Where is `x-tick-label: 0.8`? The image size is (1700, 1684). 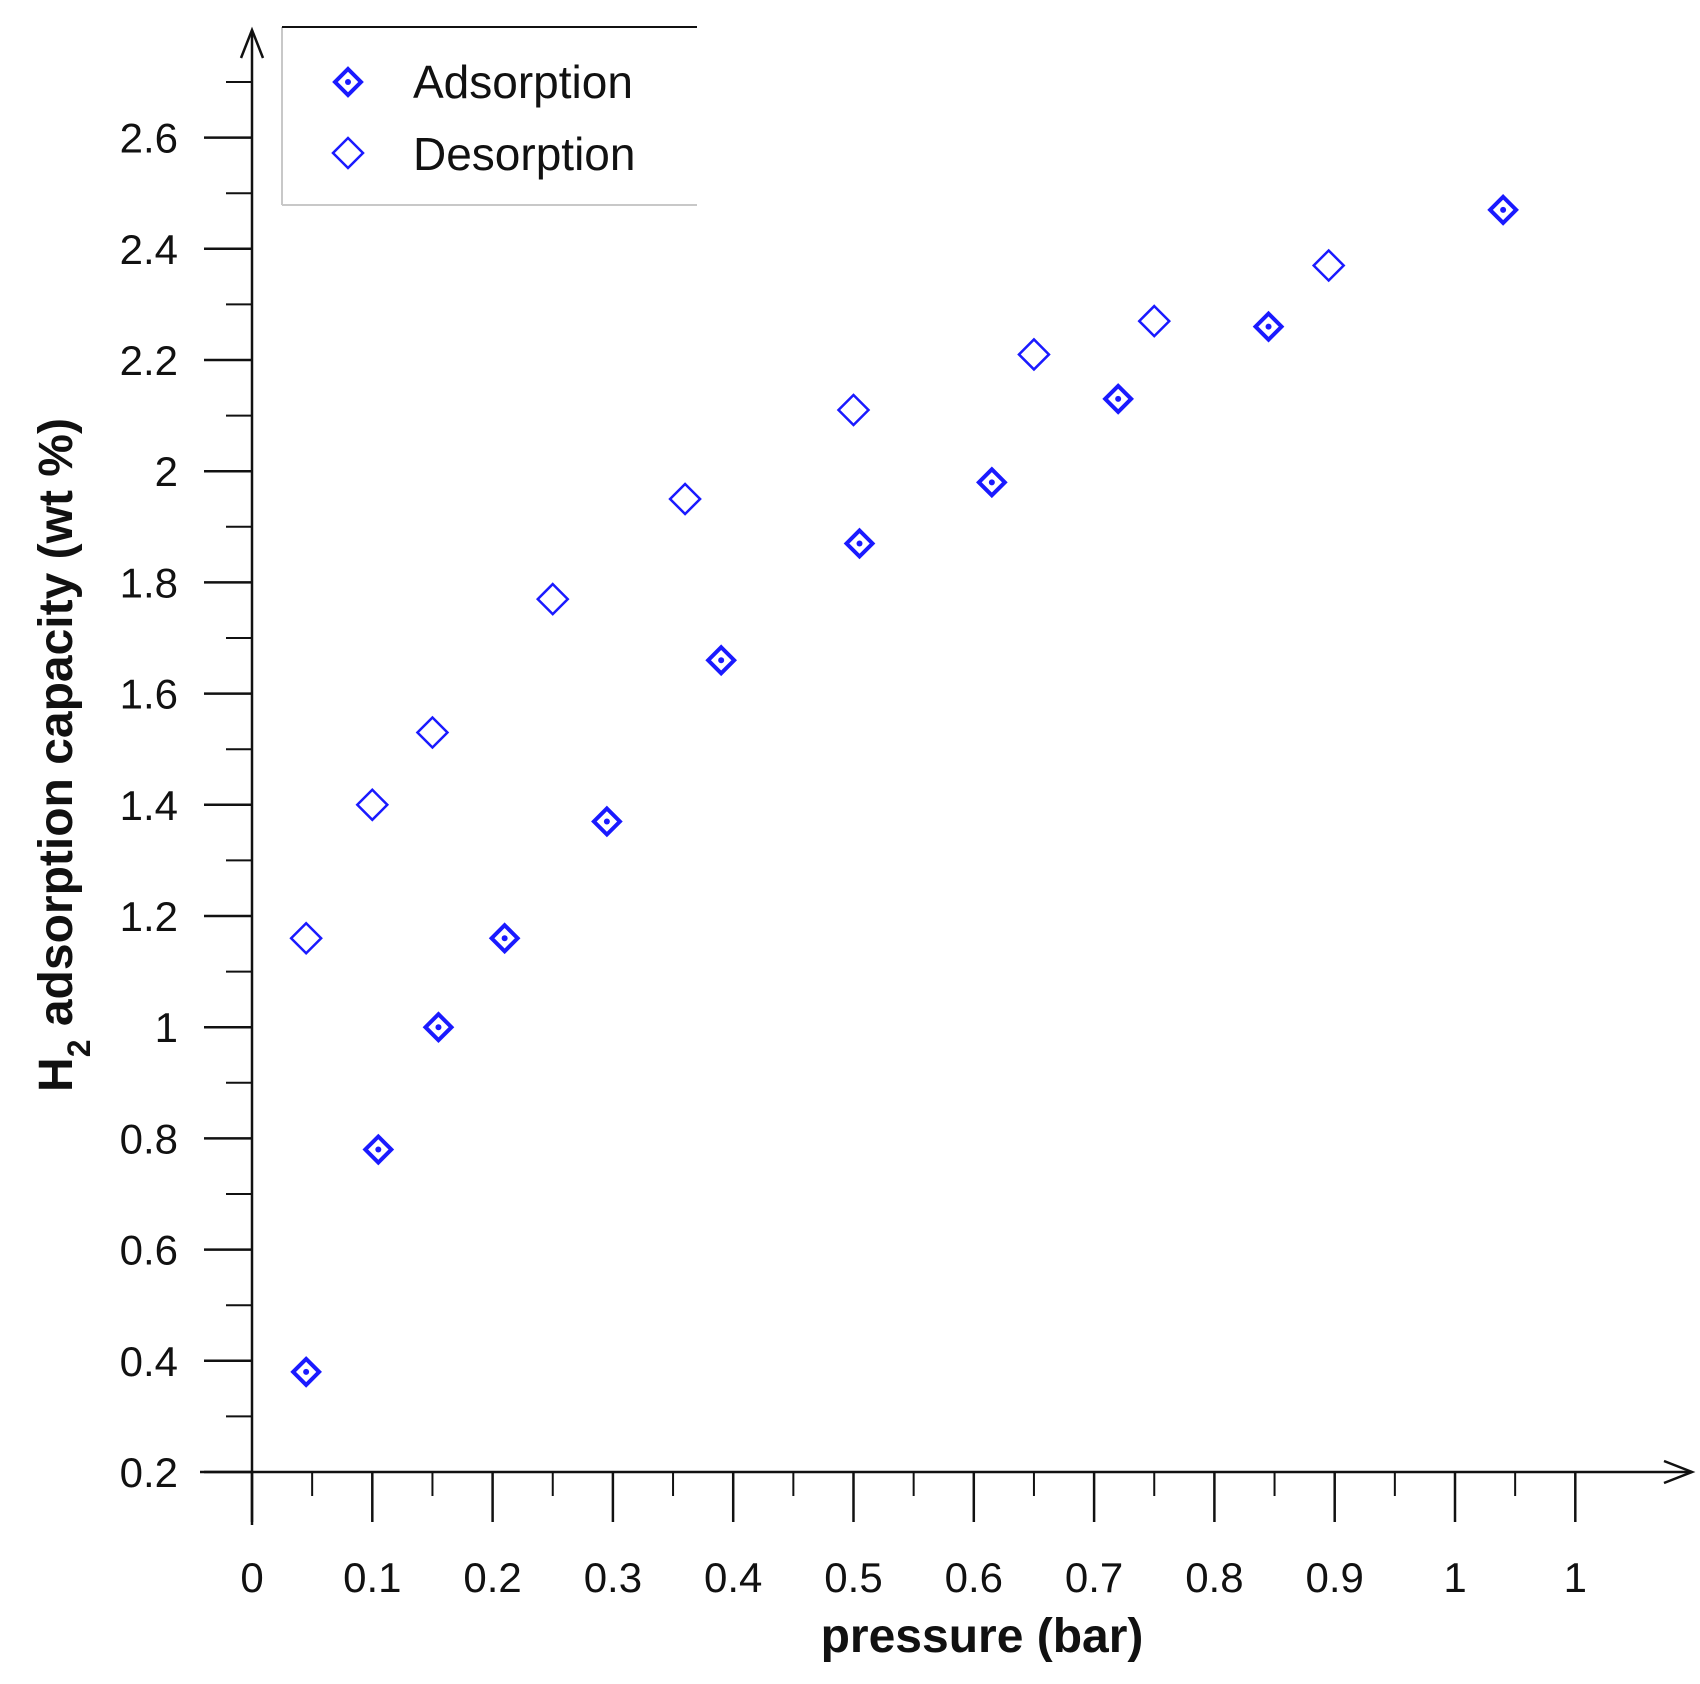
x-tick-label: 0.8 is located at coordinates (1214, 1577).